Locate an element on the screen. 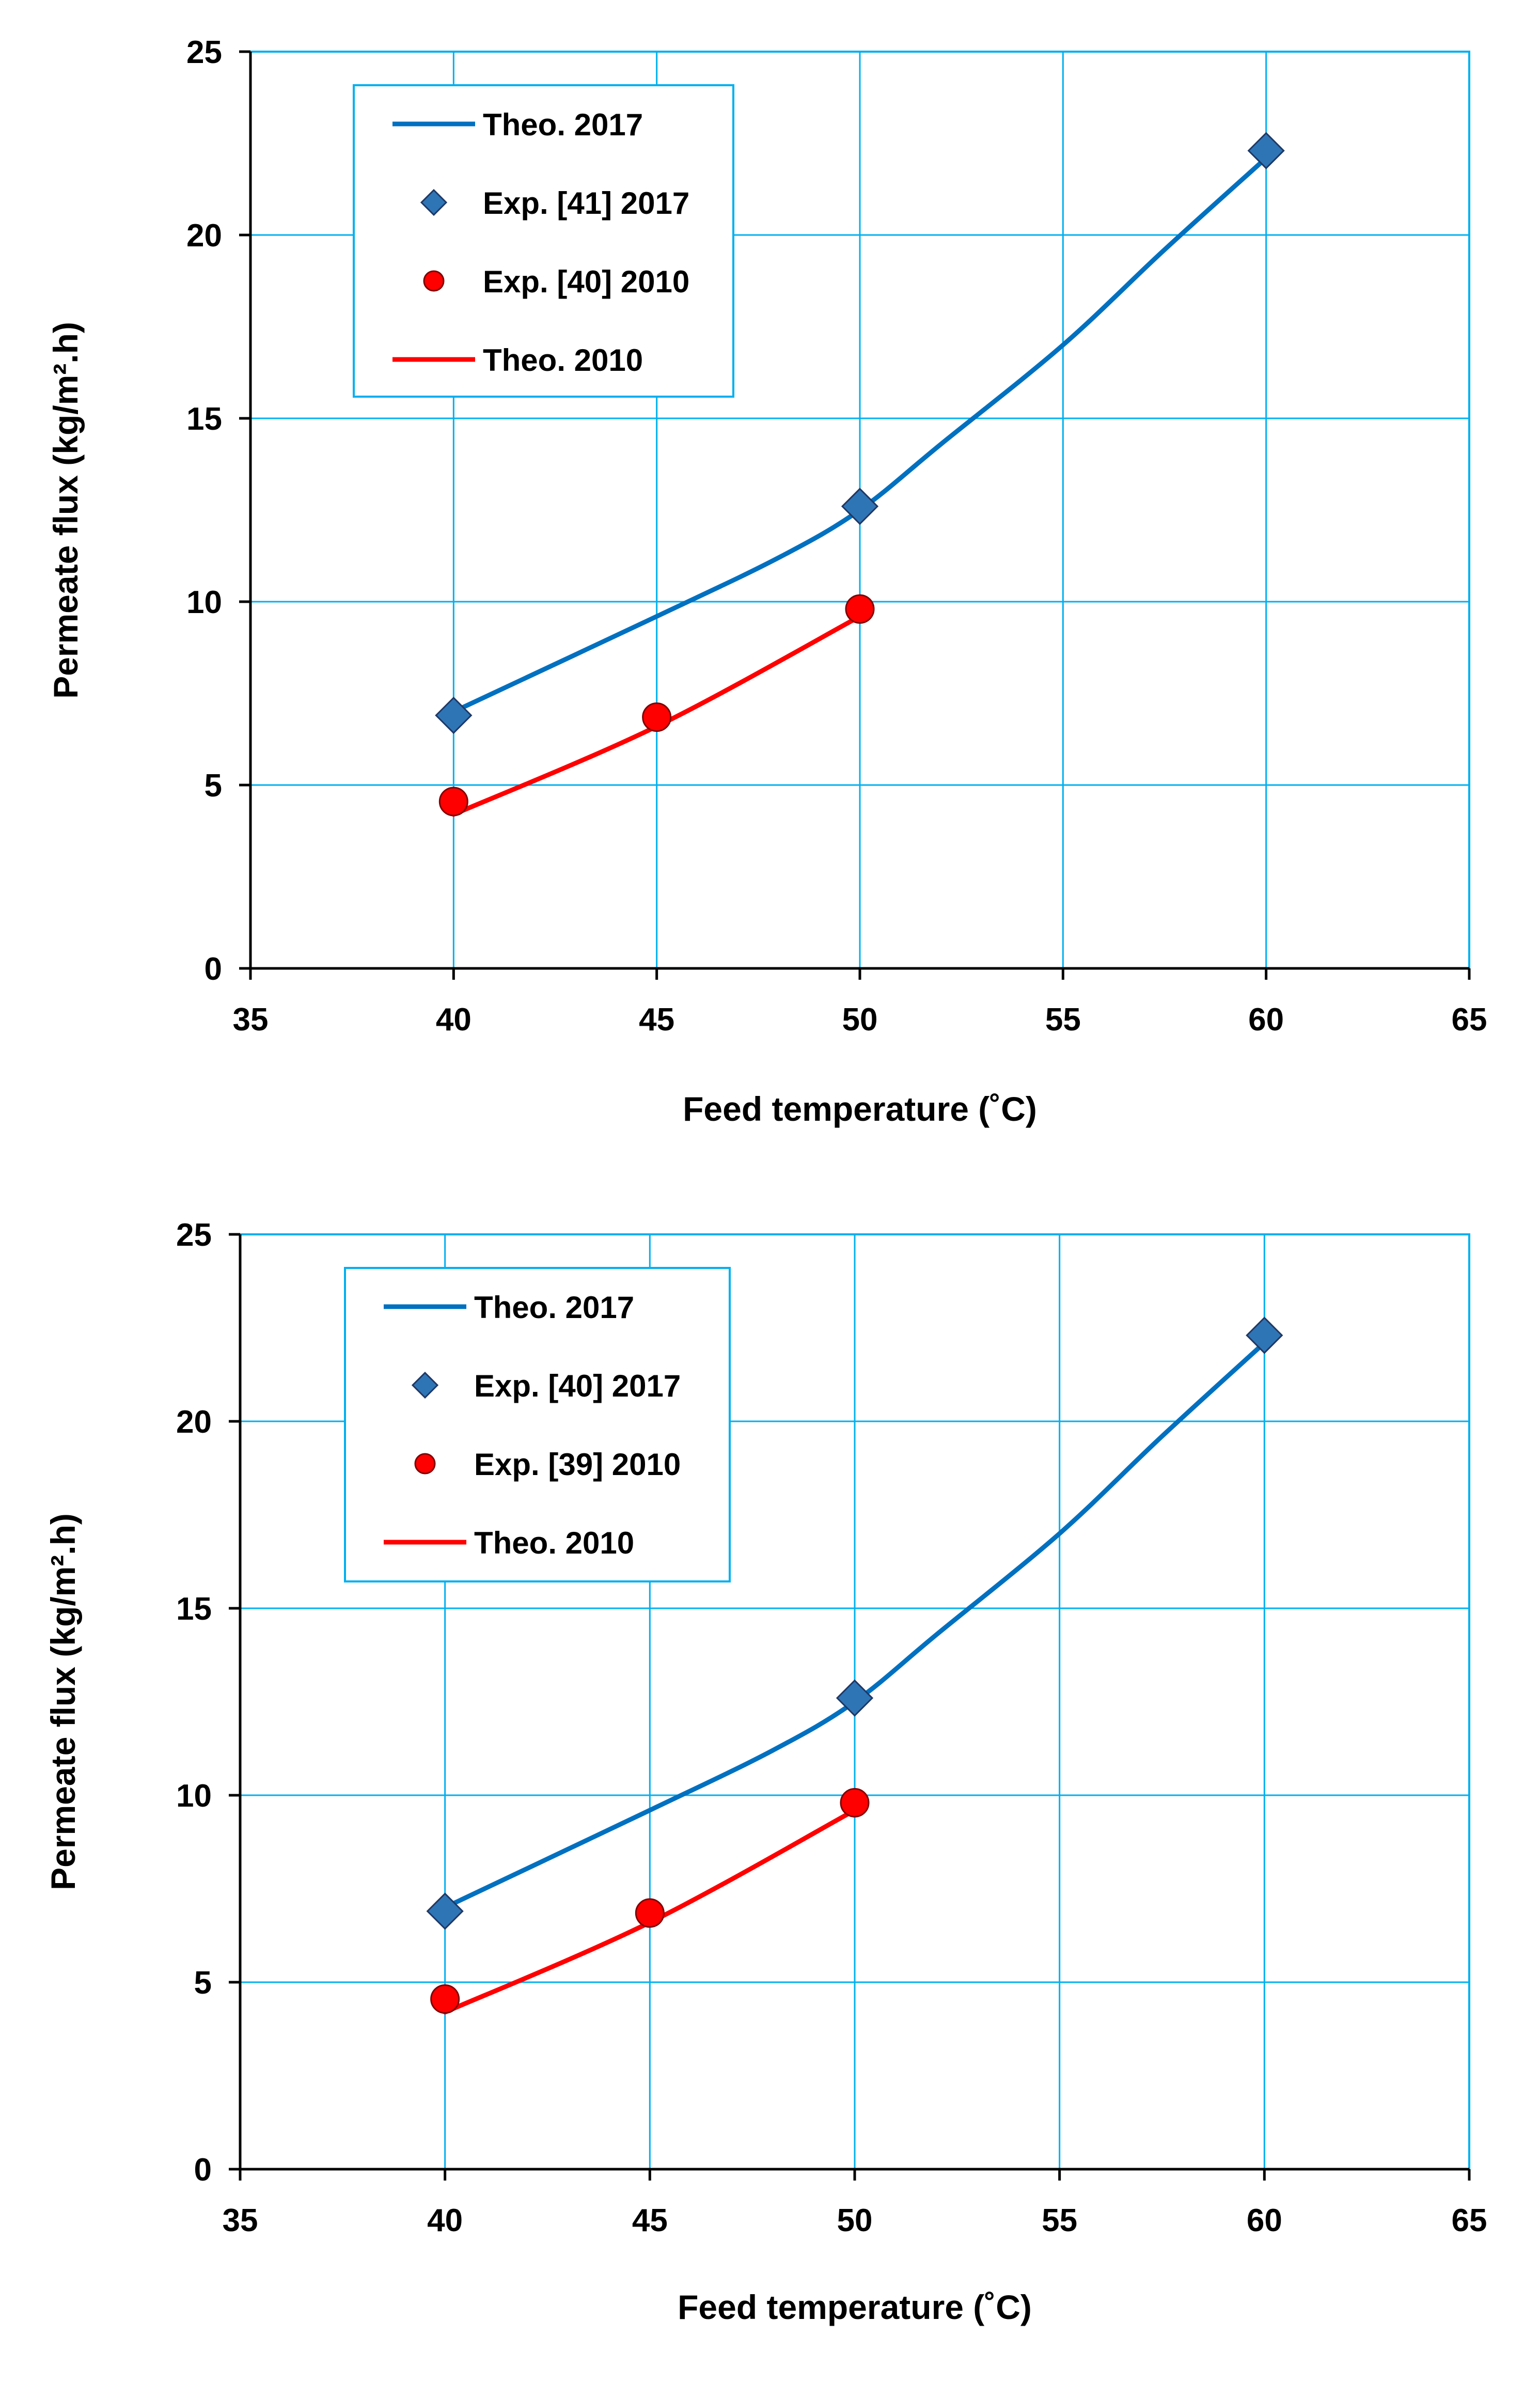  legend-entry: Exp. [40] 2017 is located at coordinates (546, 1386).